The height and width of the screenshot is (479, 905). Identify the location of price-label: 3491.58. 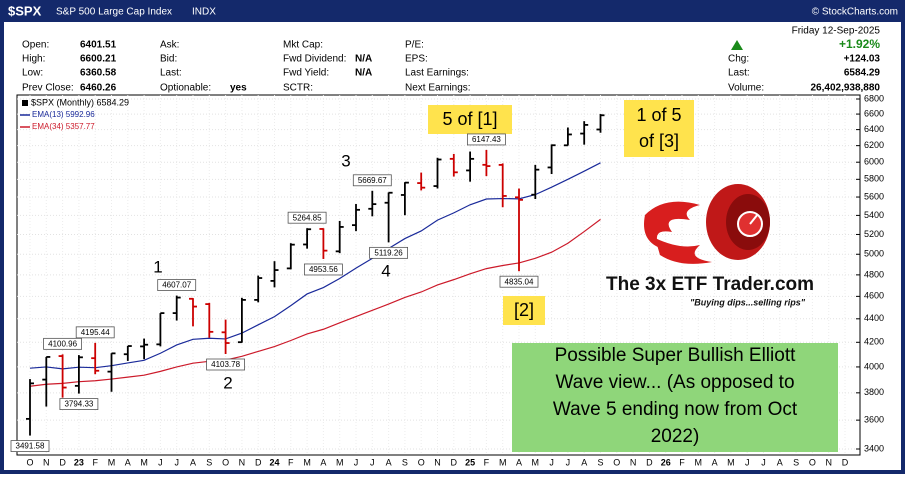
(30, 446).